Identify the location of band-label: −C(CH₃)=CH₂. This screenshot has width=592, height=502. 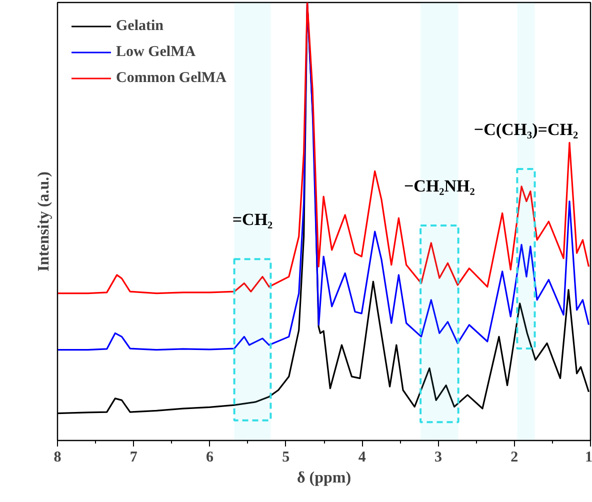
(526, 129).